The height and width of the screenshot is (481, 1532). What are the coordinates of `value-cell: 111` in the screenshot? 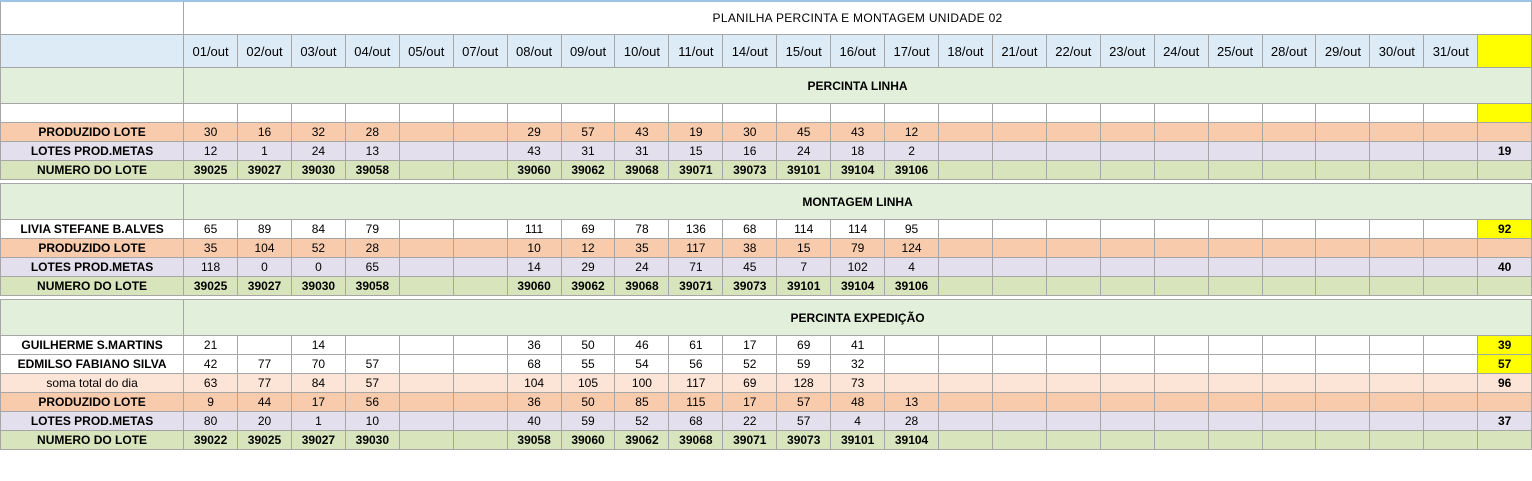 It's located at (534, 229).